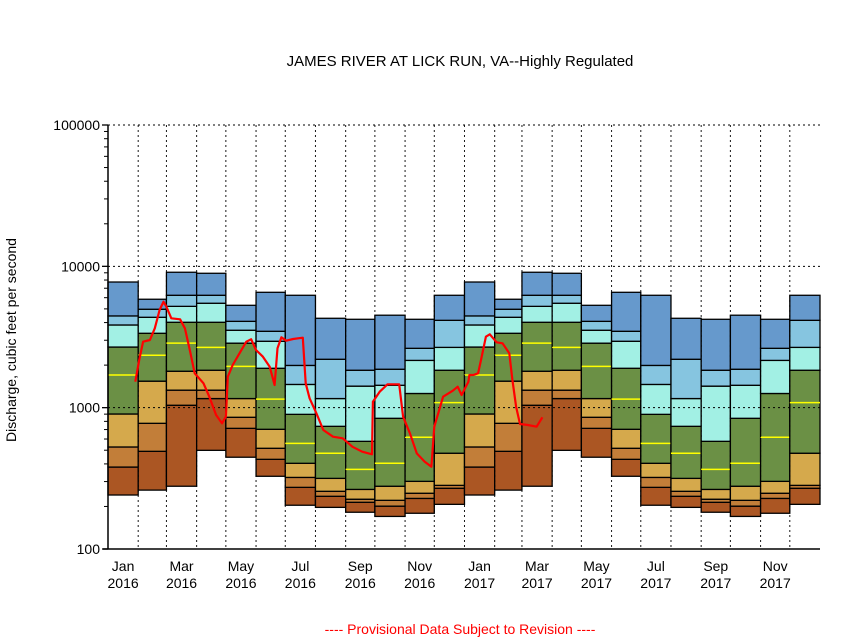  What do you see at coordinates (656, 482) in the screenshot?
I see `band-2-jul` at bounding box center [656, 482].